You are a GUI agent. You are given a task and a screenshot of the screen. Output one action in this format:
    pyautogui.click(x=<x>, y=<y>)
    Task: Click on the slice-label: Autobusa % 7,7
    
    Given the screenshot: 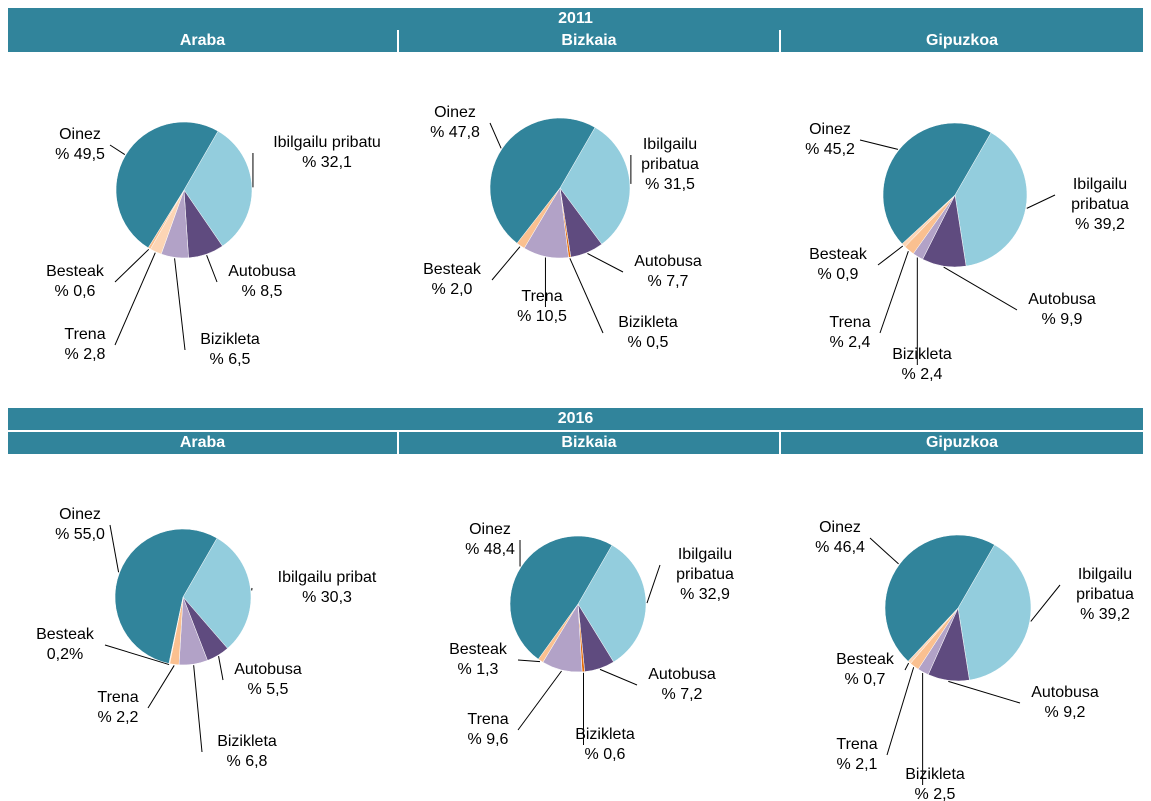 What is the action you would take?
    pyautogui.click(x=668, y=272)
    